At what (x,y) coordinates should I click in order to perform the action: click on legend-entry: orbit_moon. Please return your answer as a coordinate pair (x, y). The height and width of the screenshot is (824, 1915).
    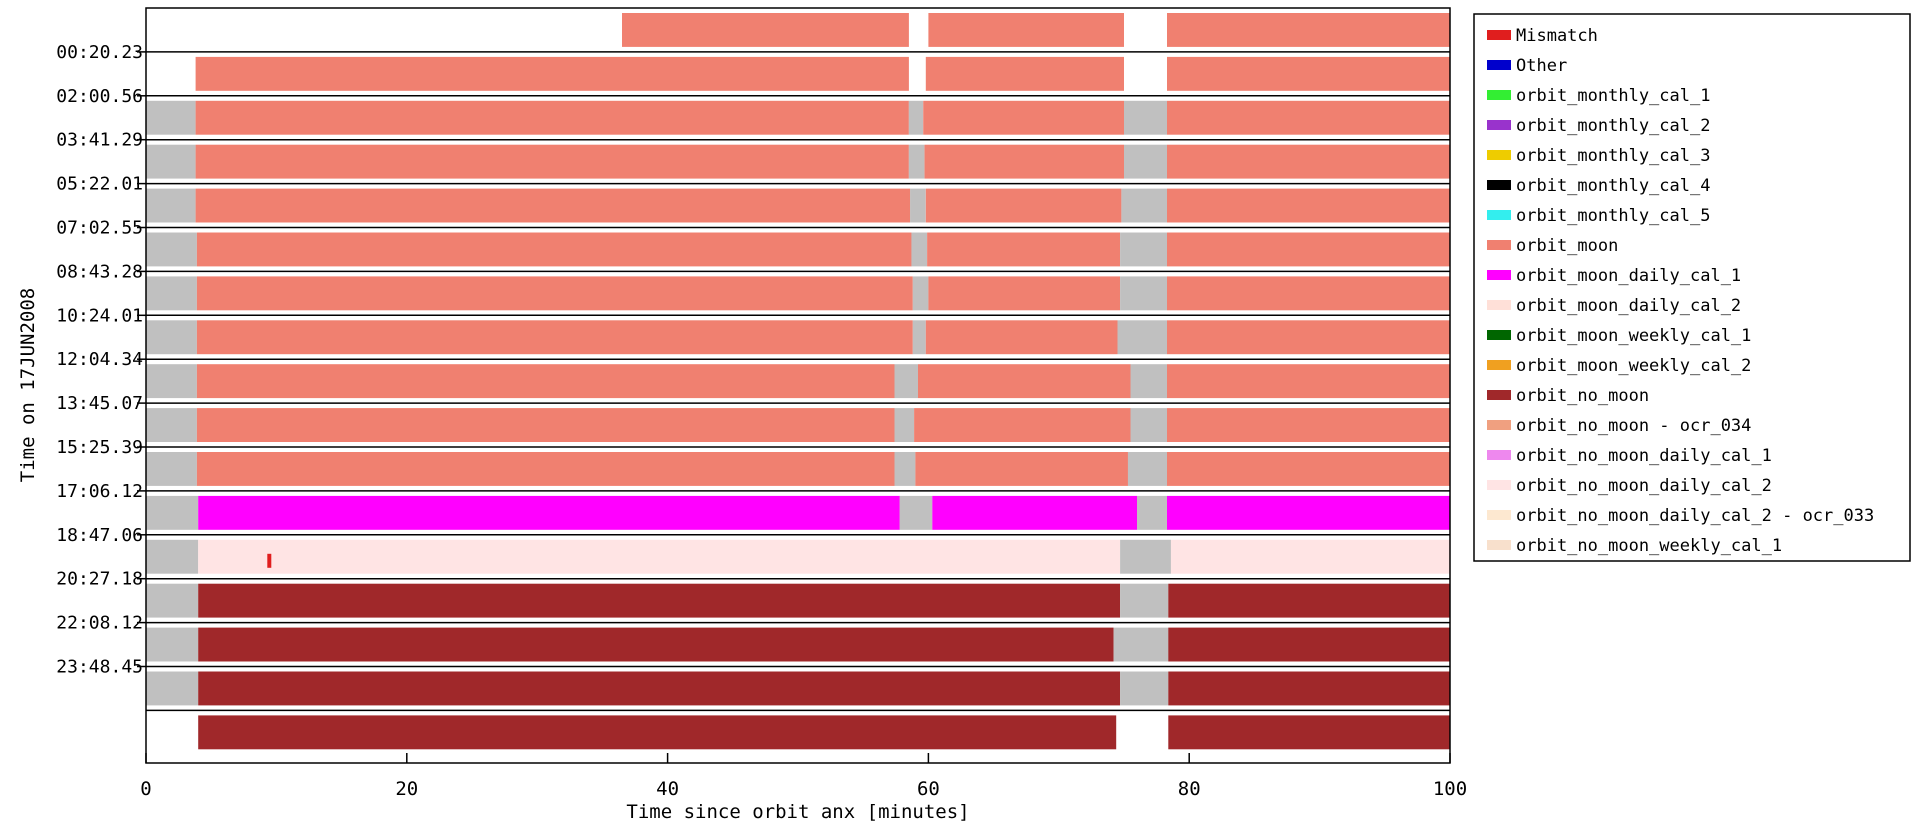
    Looking at the image, I should click on (1552, 246).